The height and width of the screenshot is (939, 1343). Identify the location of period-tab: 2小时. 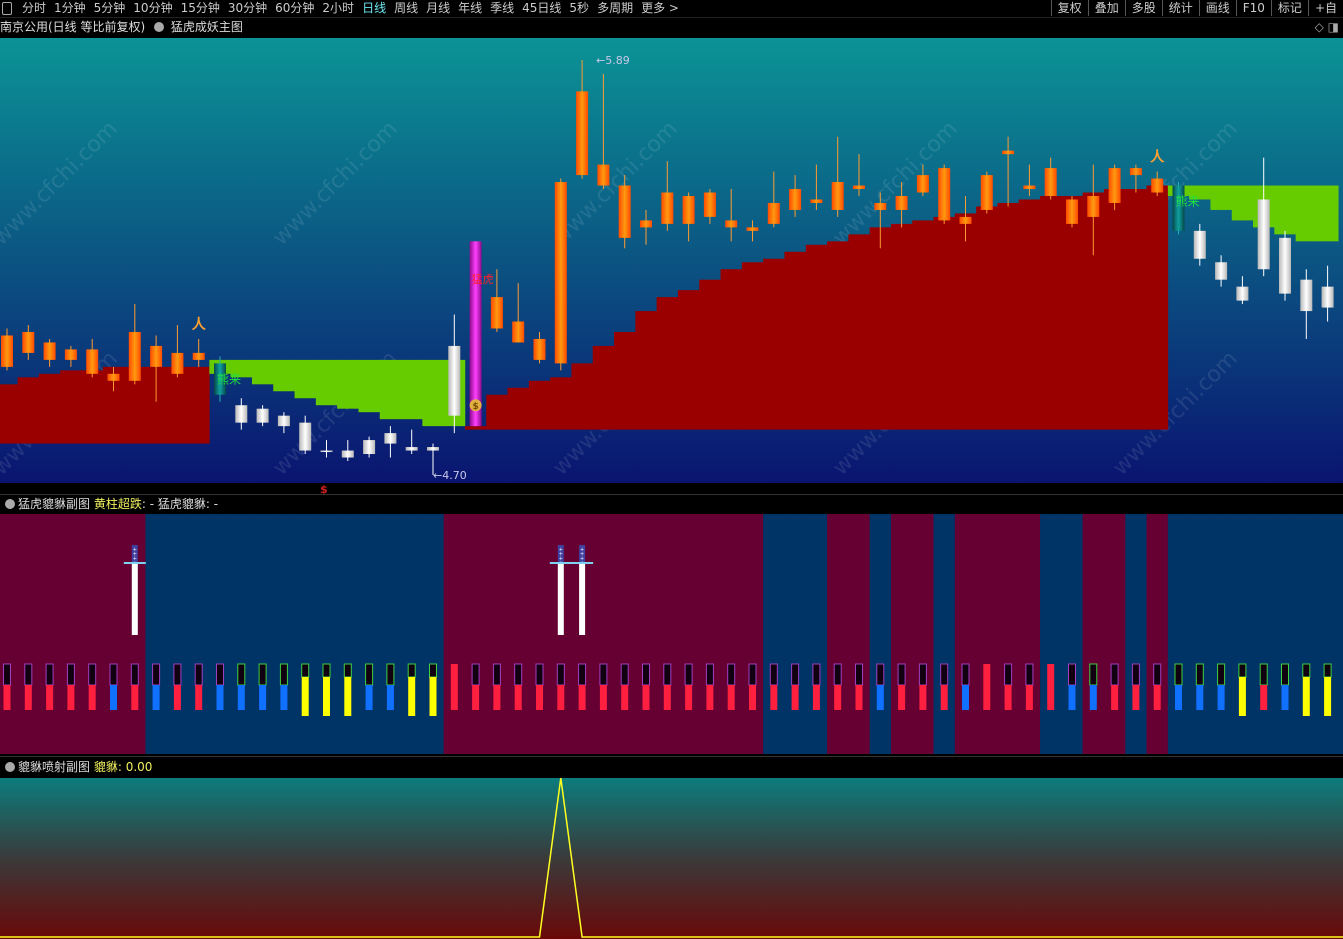
(338, 8).